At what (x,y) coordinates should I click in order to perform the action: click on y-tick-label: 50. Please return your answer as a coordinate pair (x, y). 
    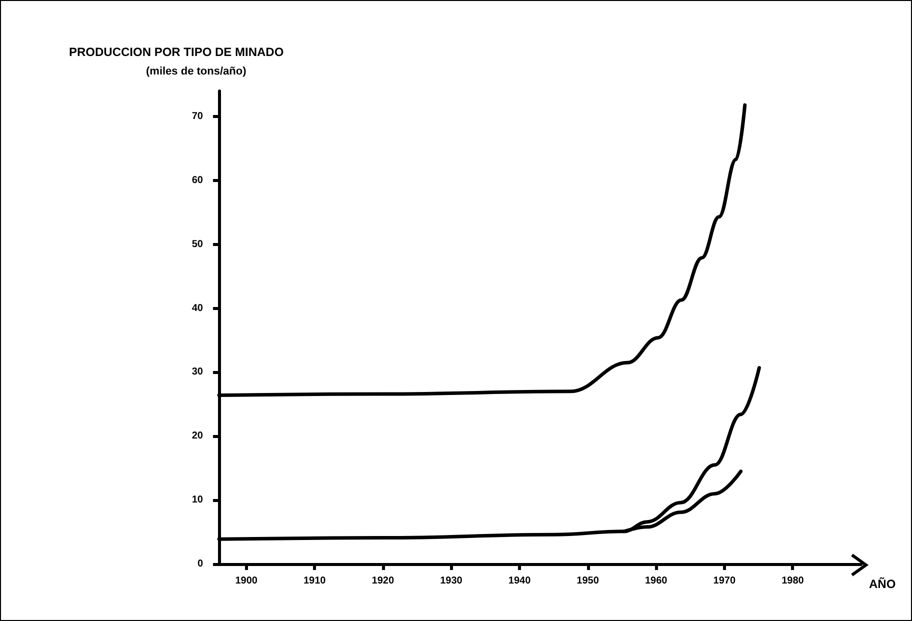
    Looking at the image, I should click on (198, 244).